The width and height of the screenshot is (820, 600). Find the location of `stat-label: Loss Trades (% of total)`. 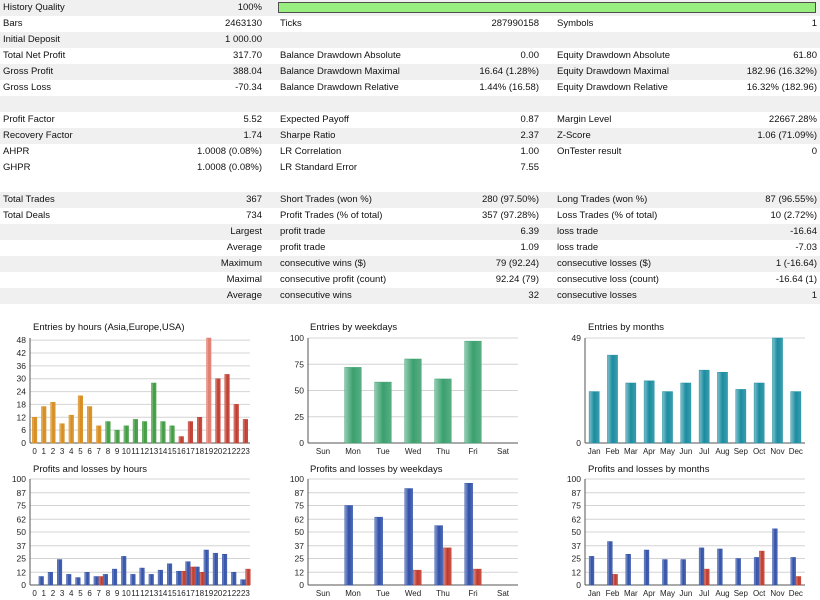

stat-label: Loss Trades (% of total) is located at coordinates (607, 215).